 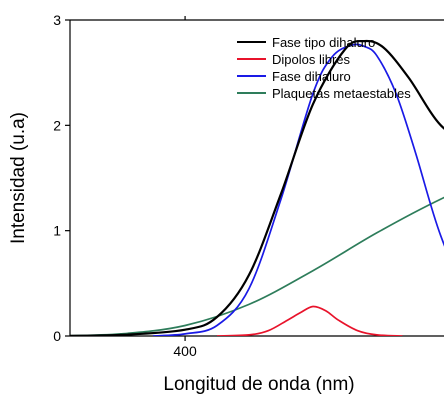 I want to click on legend-label: Fase tipo dihaluro, so click(x=323, y=42).